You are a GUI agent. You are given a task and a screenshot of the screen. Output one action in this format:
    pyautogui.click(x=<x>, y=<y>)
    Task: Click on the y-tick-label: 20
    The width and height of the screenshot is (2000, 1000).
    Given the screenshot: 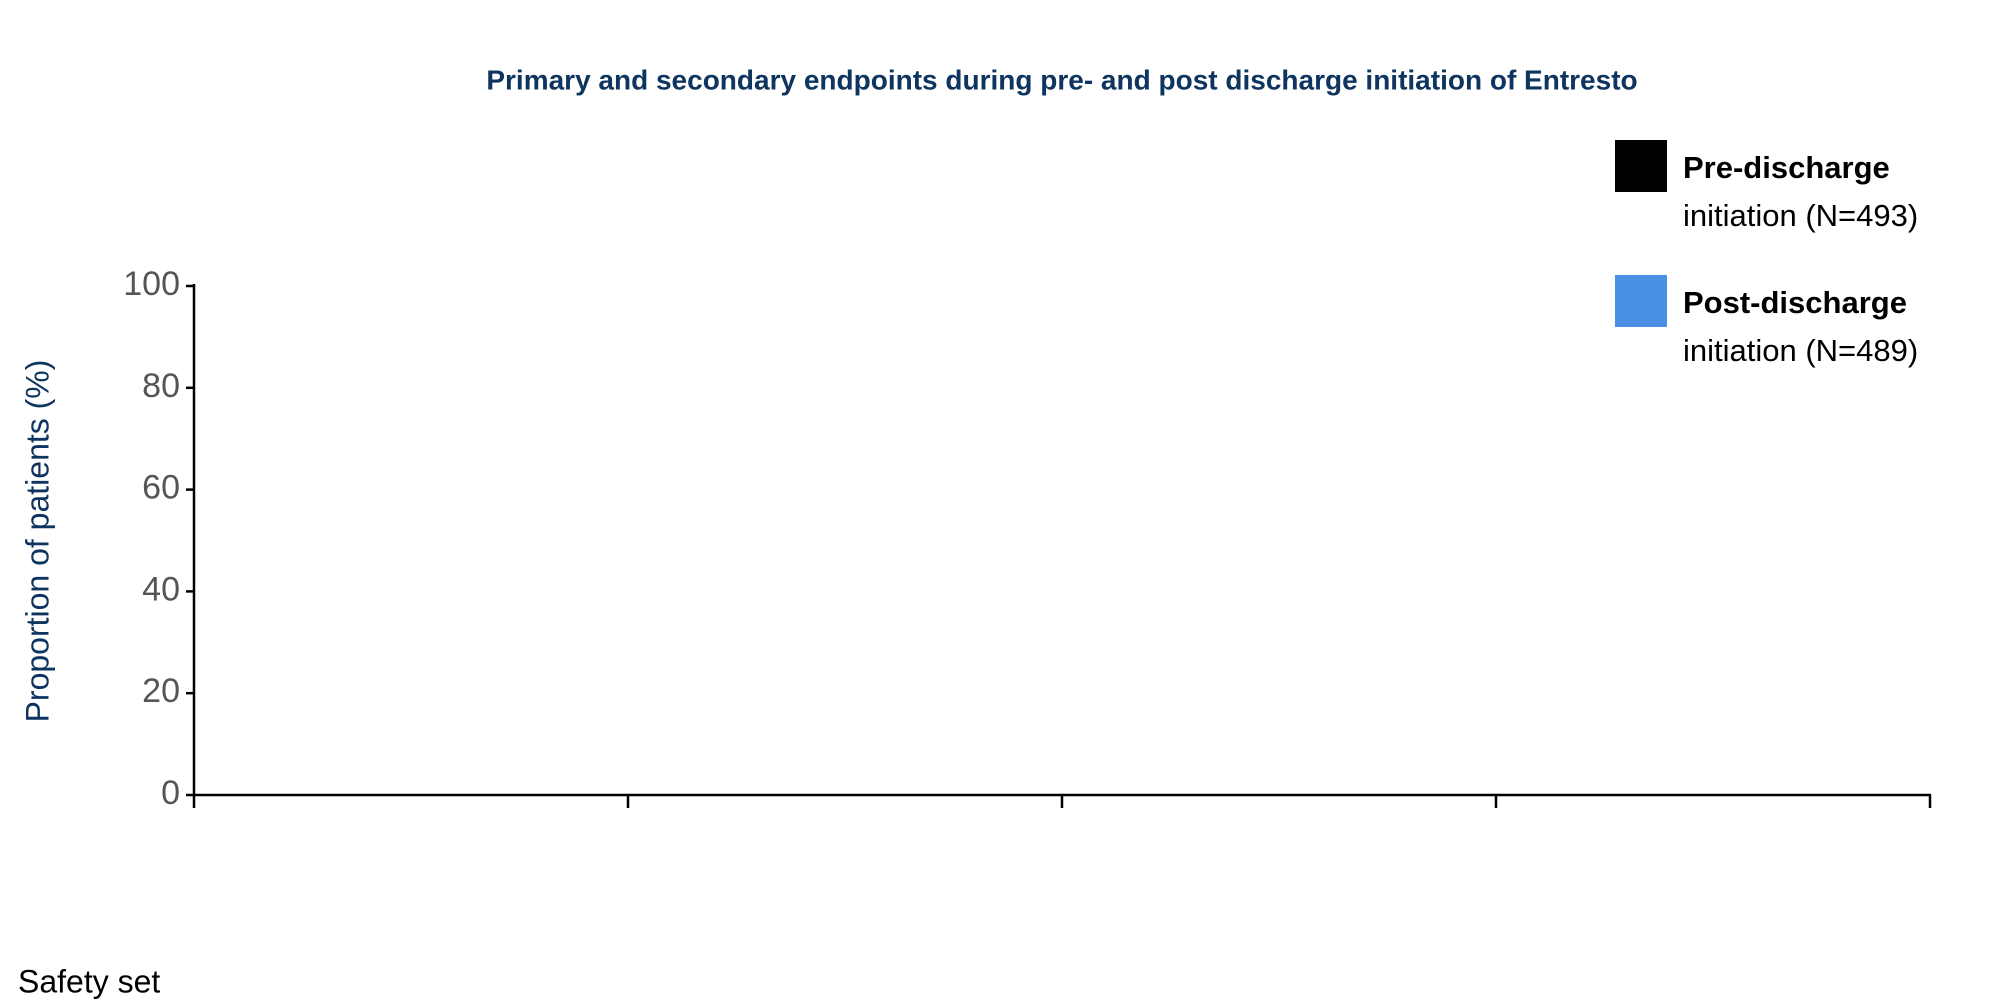 What is the action you would take?
    pyautogui.click(x=161, y=691)
    